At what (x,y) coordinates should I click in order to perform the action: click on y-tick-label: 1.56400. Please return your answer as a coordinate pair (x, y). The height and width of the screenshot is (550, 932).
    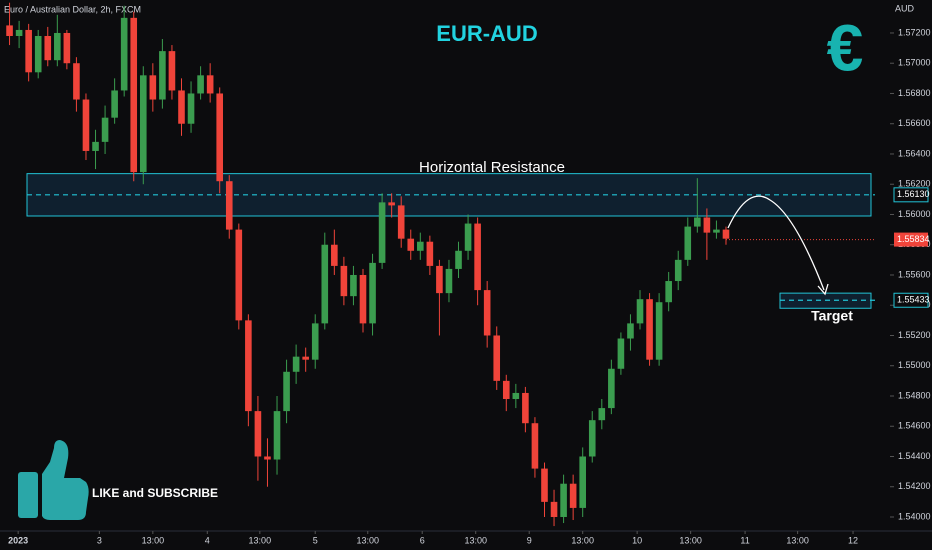
    Looking at the image, I should click on (914, 153).